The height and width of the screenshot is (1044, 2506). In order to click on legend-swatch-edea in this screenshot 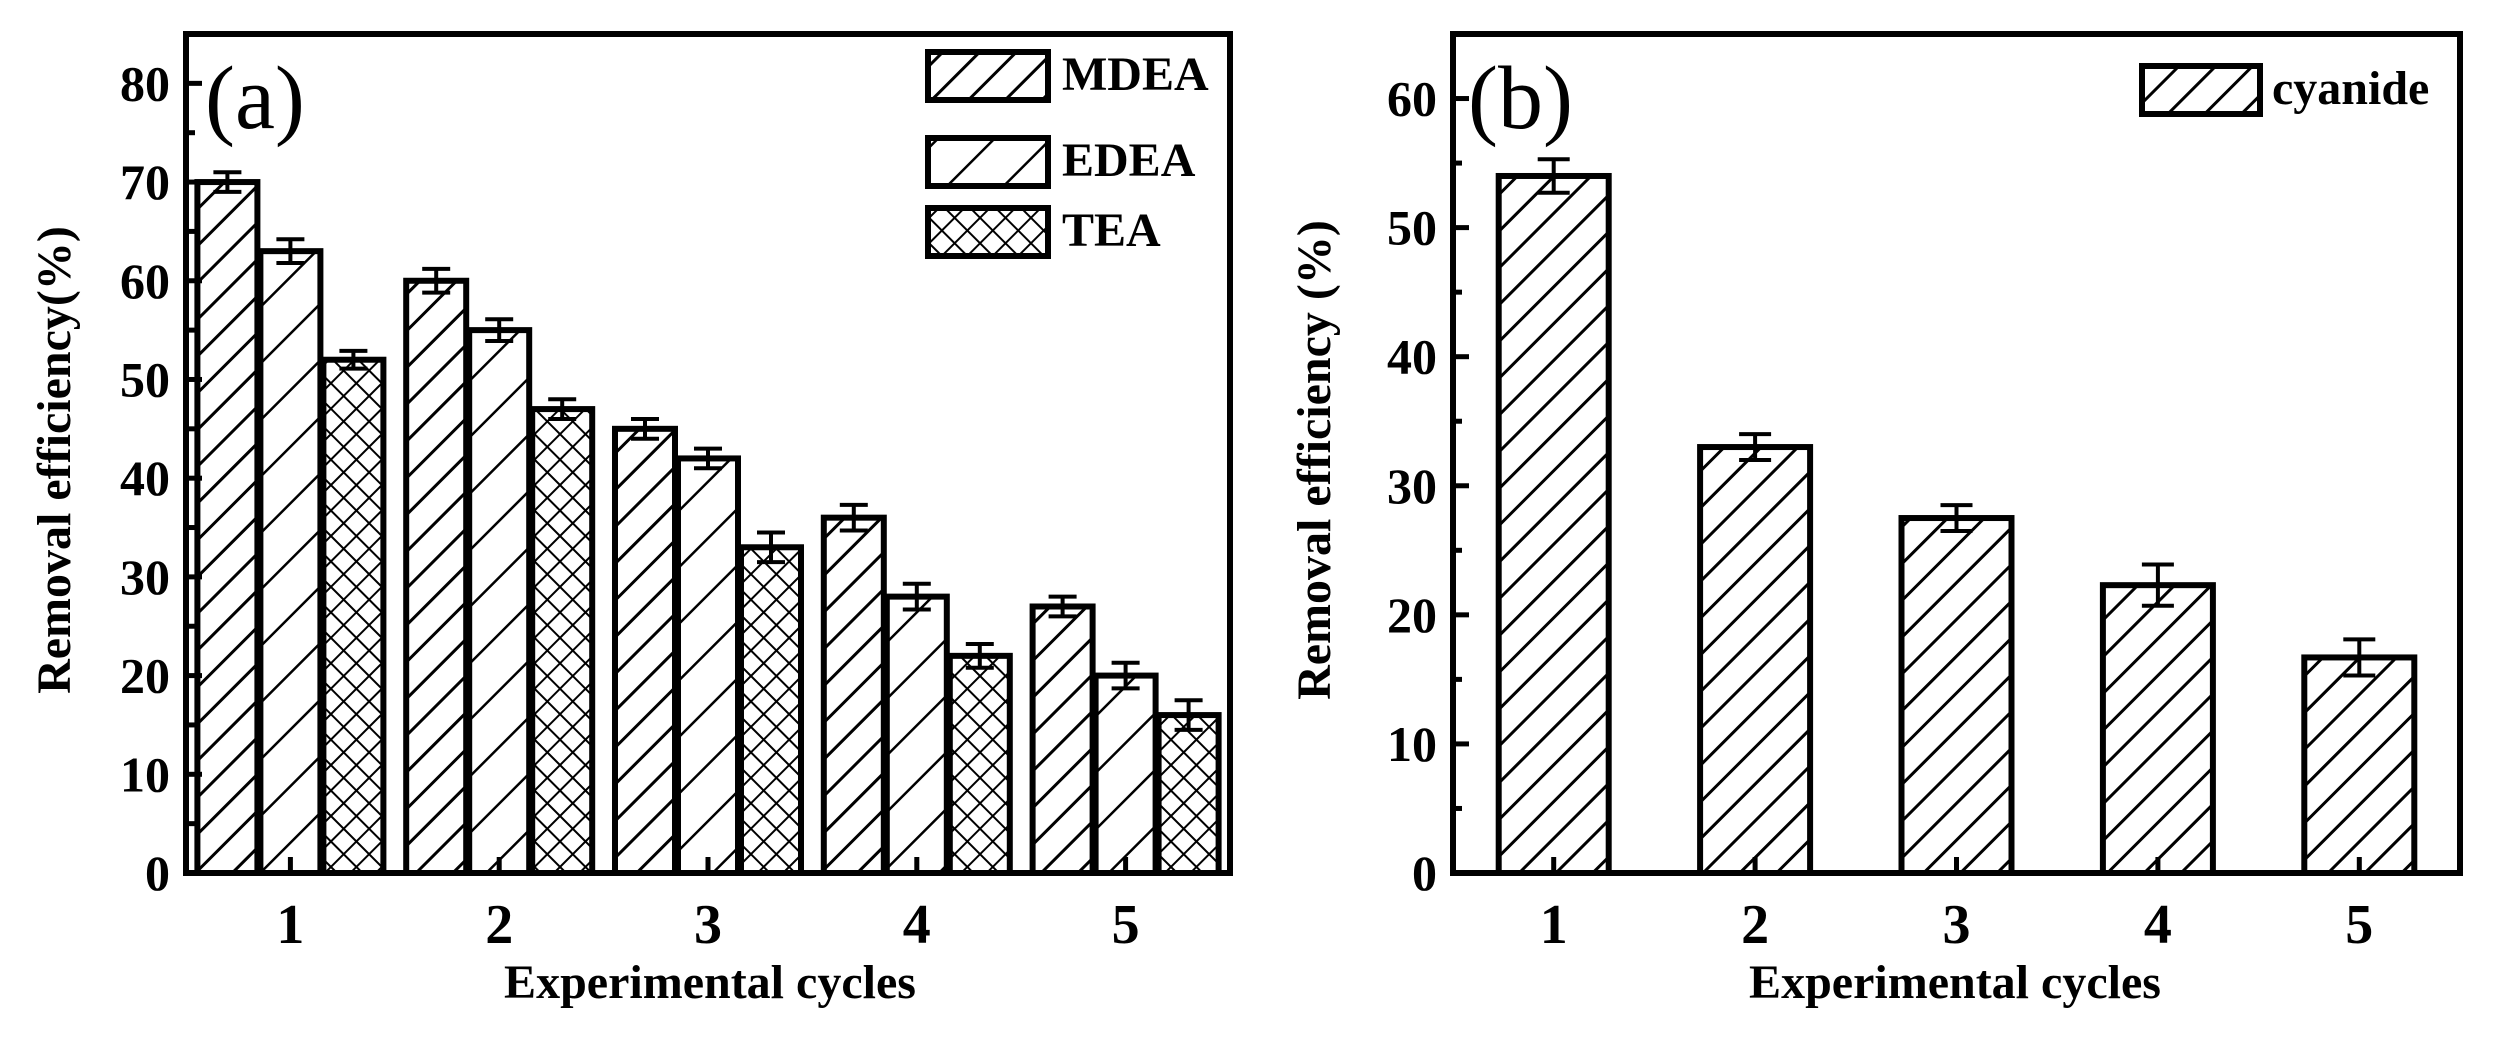, I will do `click(988, 162)`.